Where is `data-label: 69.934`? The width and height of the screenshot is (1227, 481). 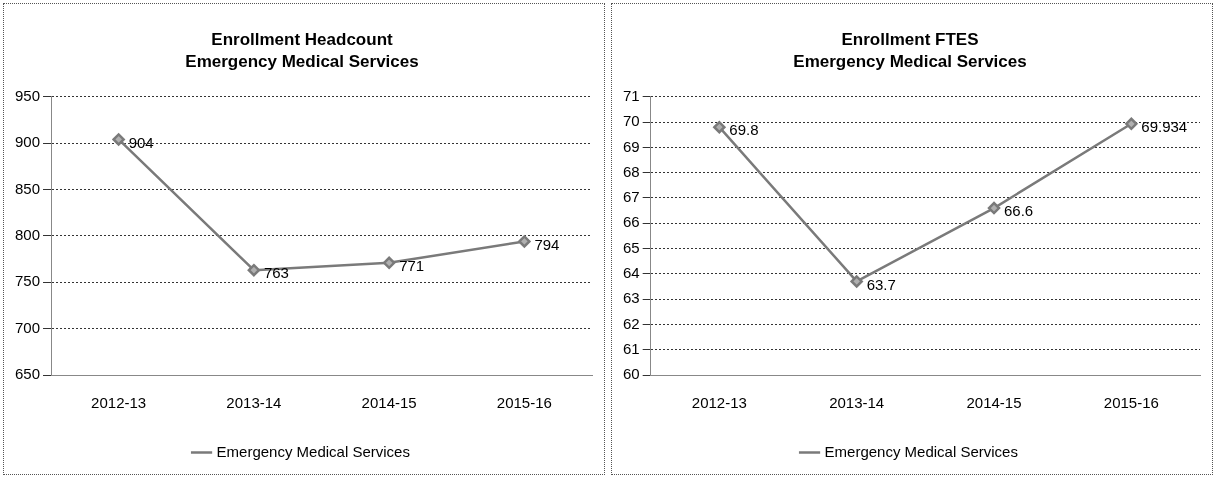 data-label: 69.934 is located at coordinates (1164, 126).